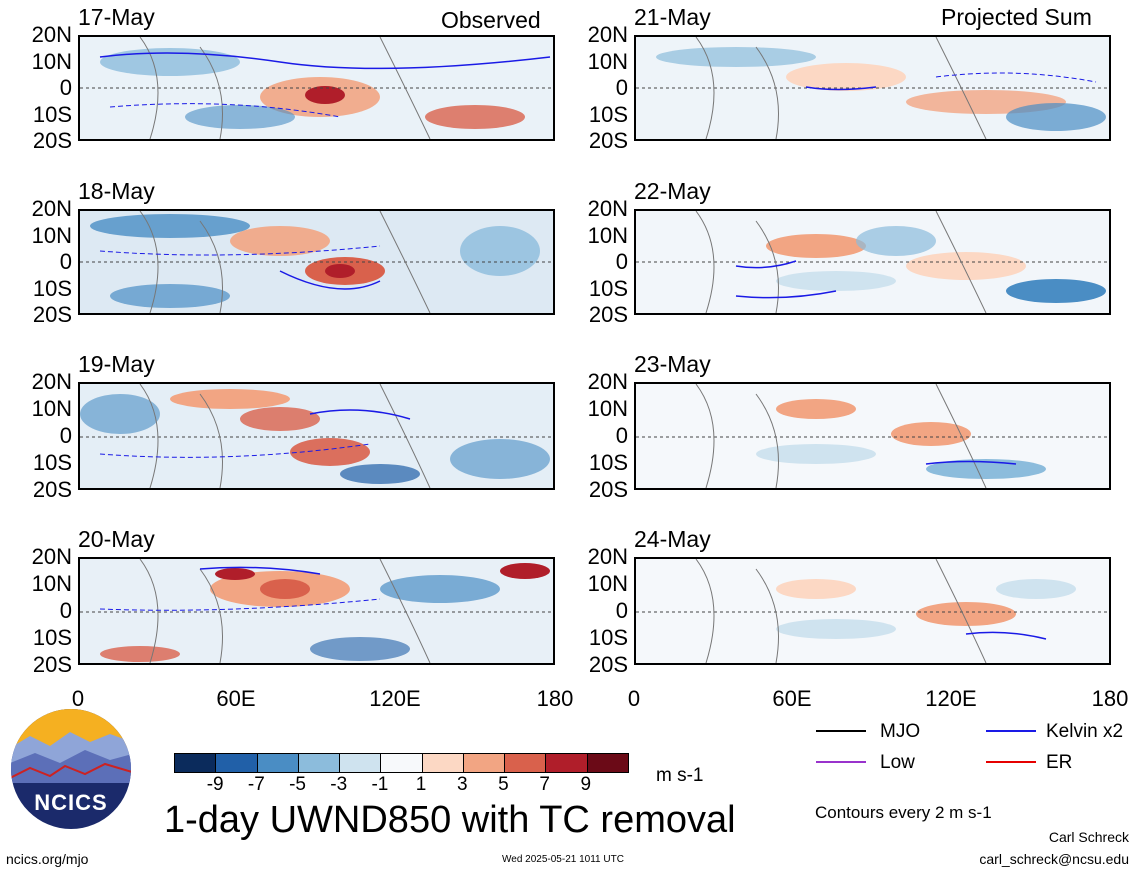 Image resolution: width=1135 pixels, height=872 pixels. I want to click on footer-email: carl_schreck@ncsu.edu, so click(1054, 859).